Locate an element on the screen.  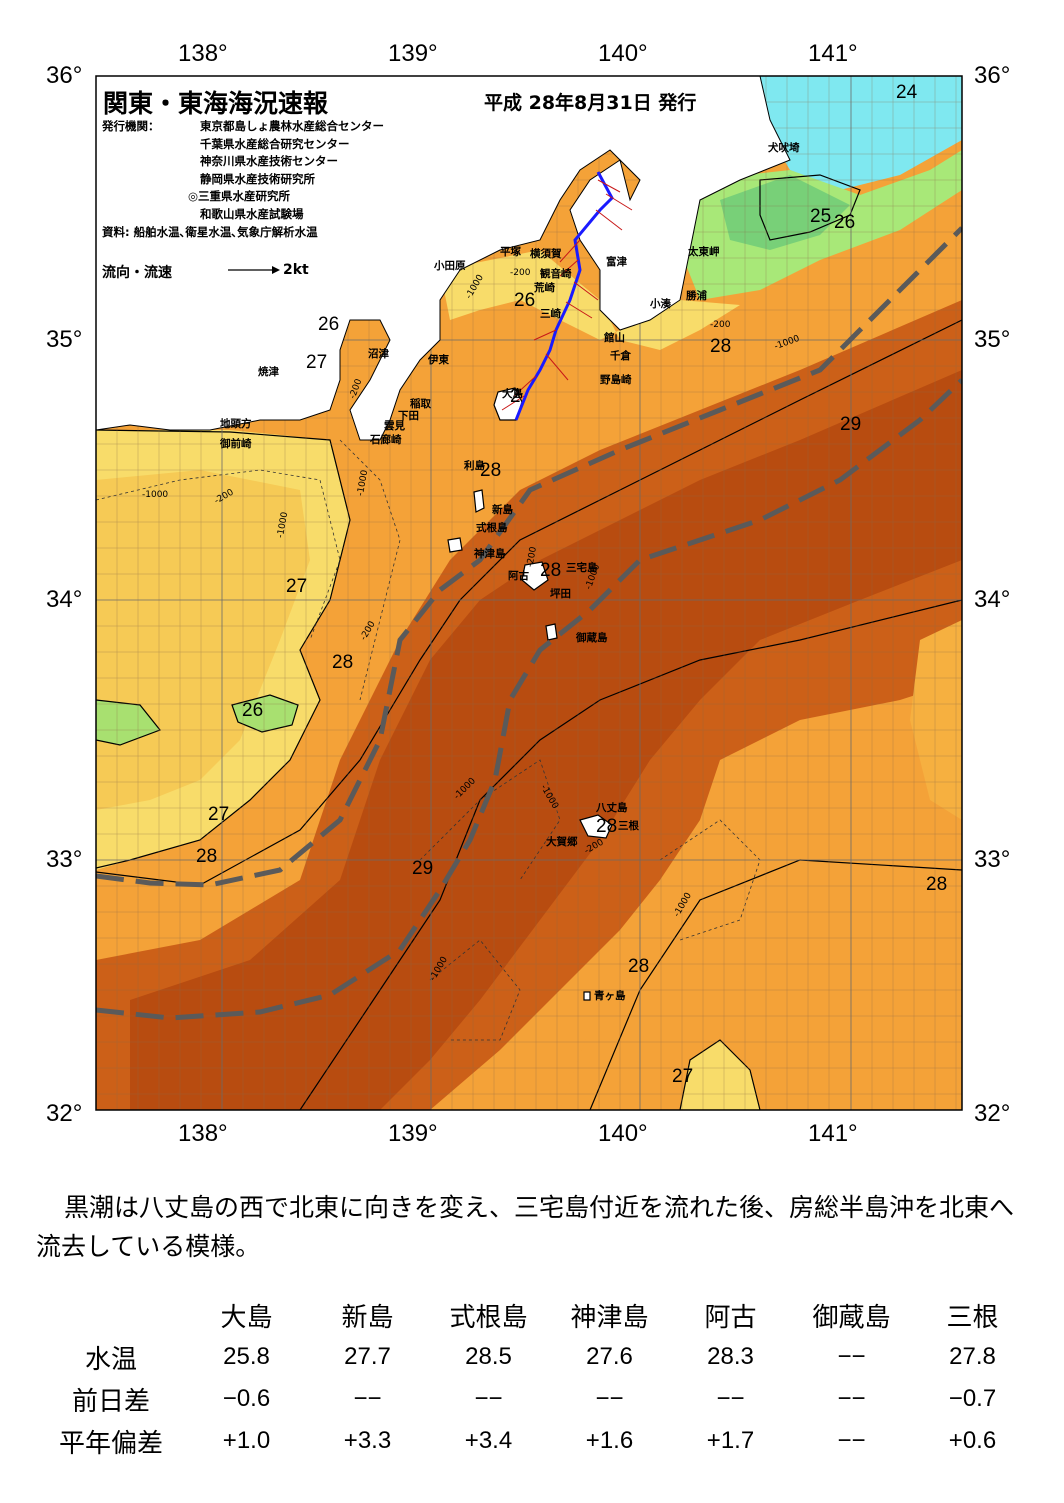
sea-zone-26-west2 is located at coordinates (265, 713).